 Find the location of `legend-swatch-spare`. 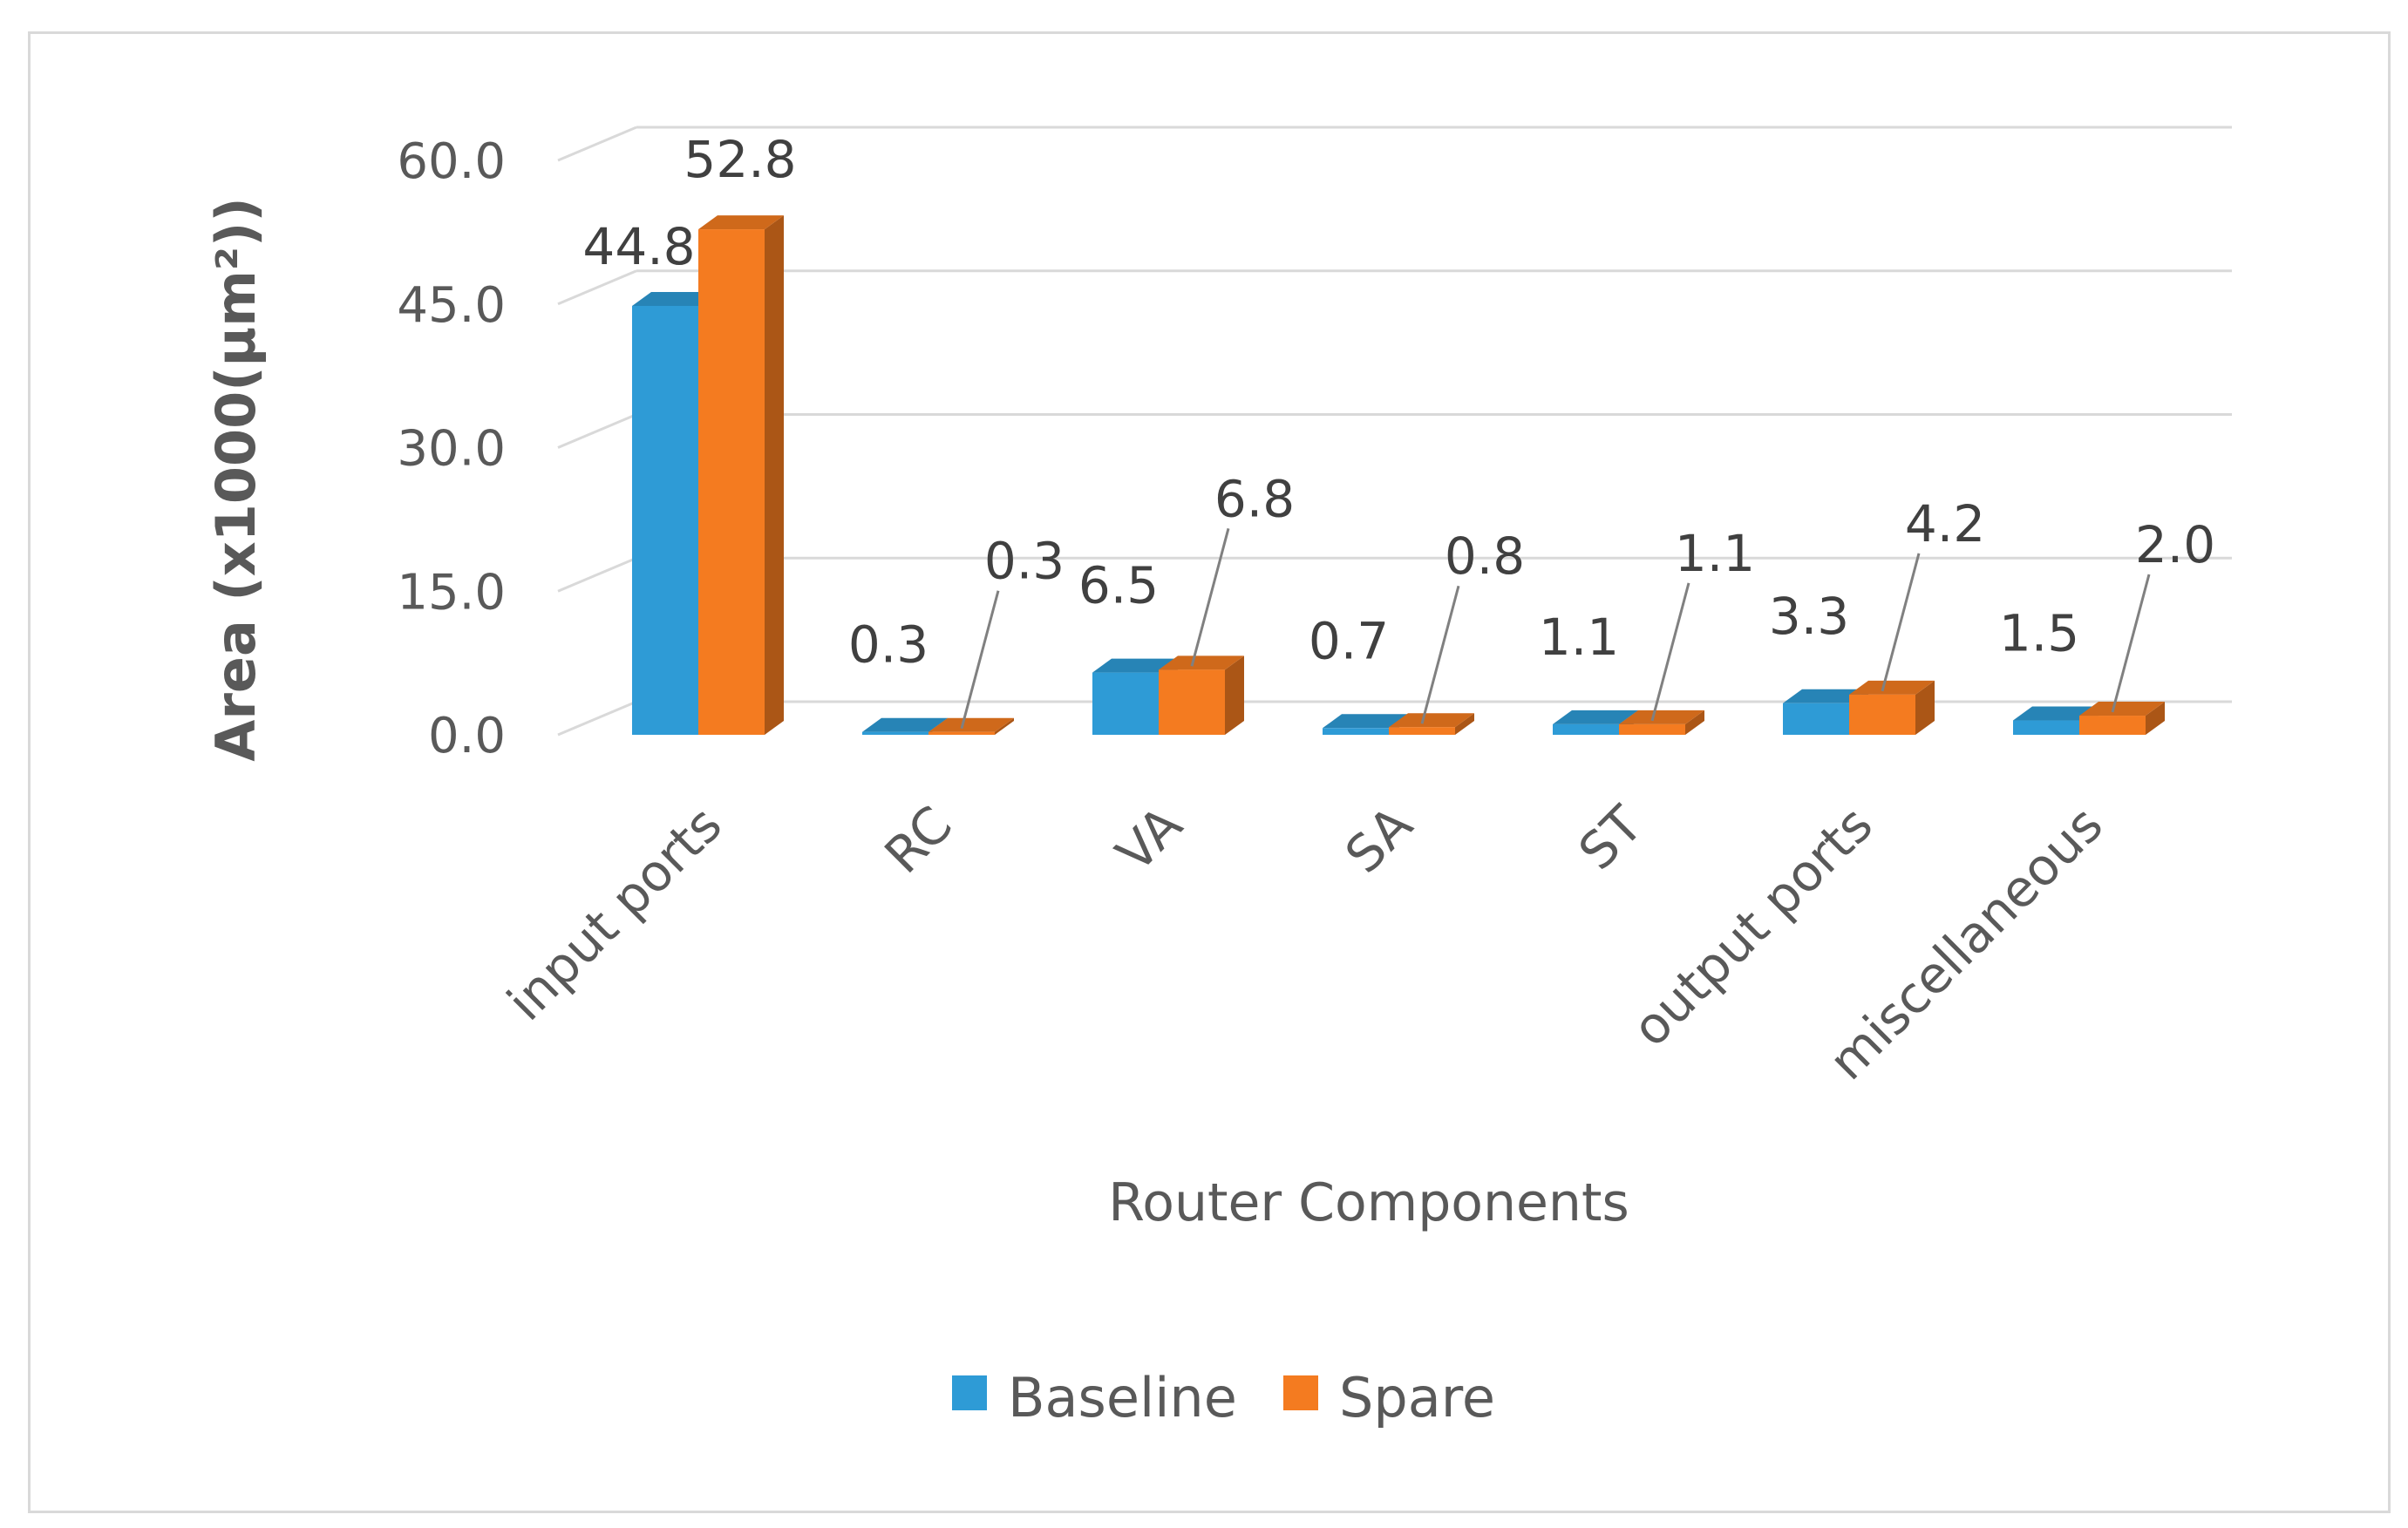

legend-swatch-spare is located at coordinates (1300, 1392).